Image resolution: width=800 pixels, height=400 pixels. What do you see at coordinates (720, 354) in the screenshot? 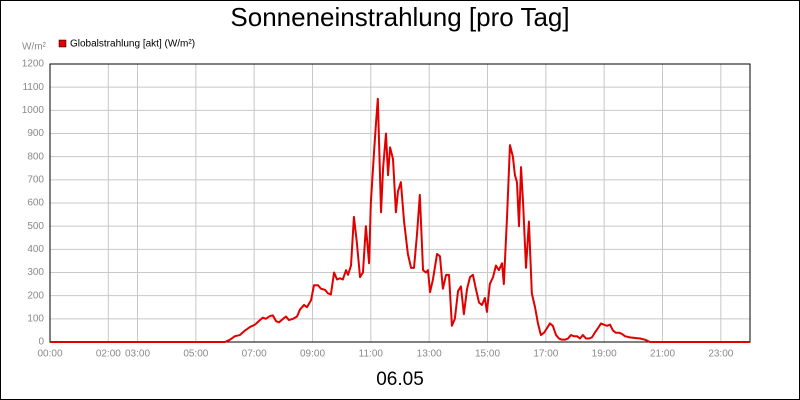
I see `x-tick-label: 23:00` at bounding box center [720, 354].